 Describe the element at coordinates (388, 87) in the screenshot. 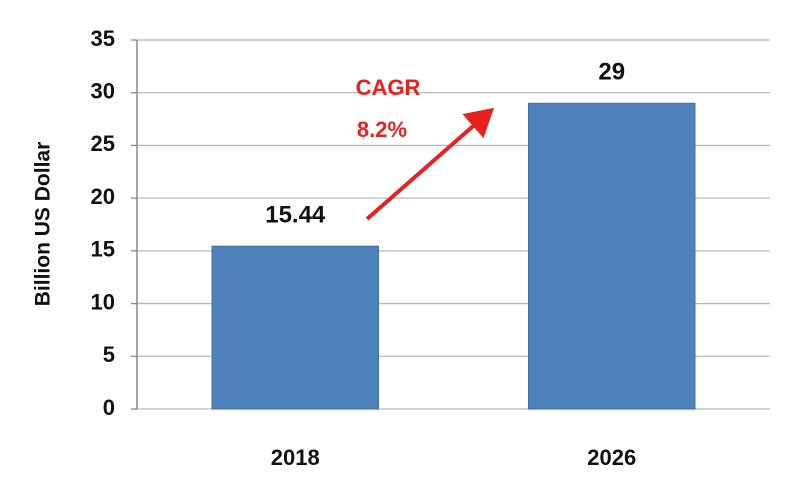

I see `annotation: CAGR` at that location.